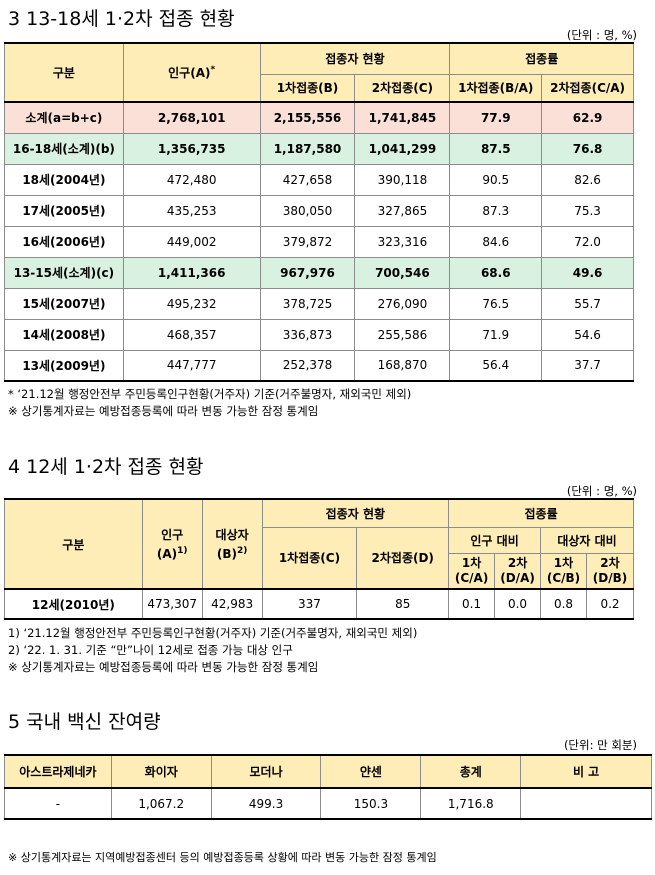 Image resolution: width=655 pixels, height=875 pixels. I want to click on s4-header-rate: 접종률, so click(541, 513).